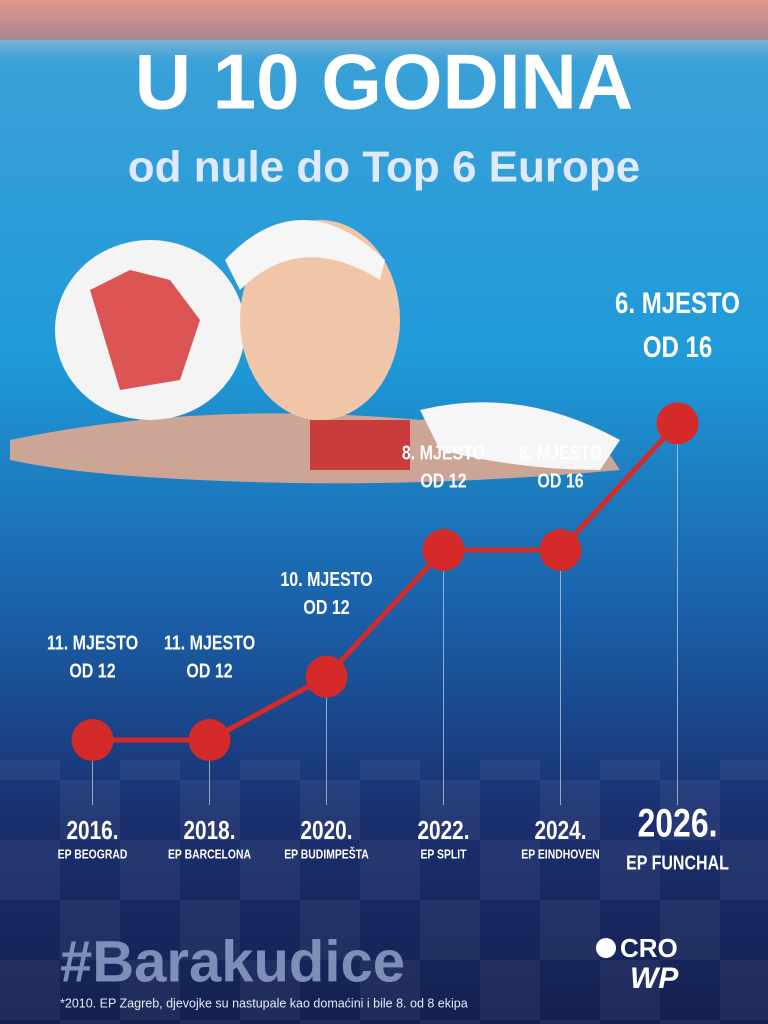 This screenshot has height=1024, width=768. I want to click on event-label: EP BEOGRAD, so click(93, 854).